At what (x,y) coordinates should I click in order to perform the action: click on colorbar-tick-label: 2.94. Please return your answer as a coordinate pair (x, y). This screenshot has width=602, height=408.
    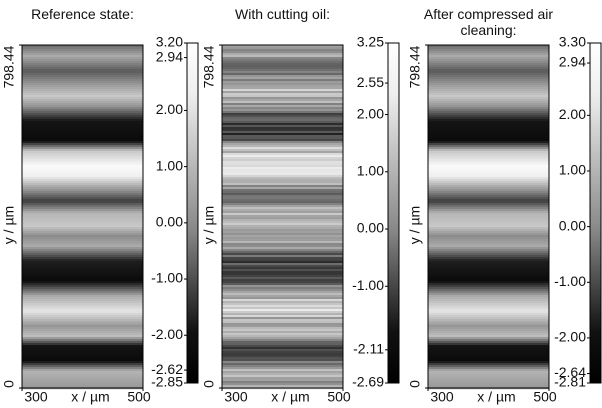
    Looking at the image, I should click on (572, 62).